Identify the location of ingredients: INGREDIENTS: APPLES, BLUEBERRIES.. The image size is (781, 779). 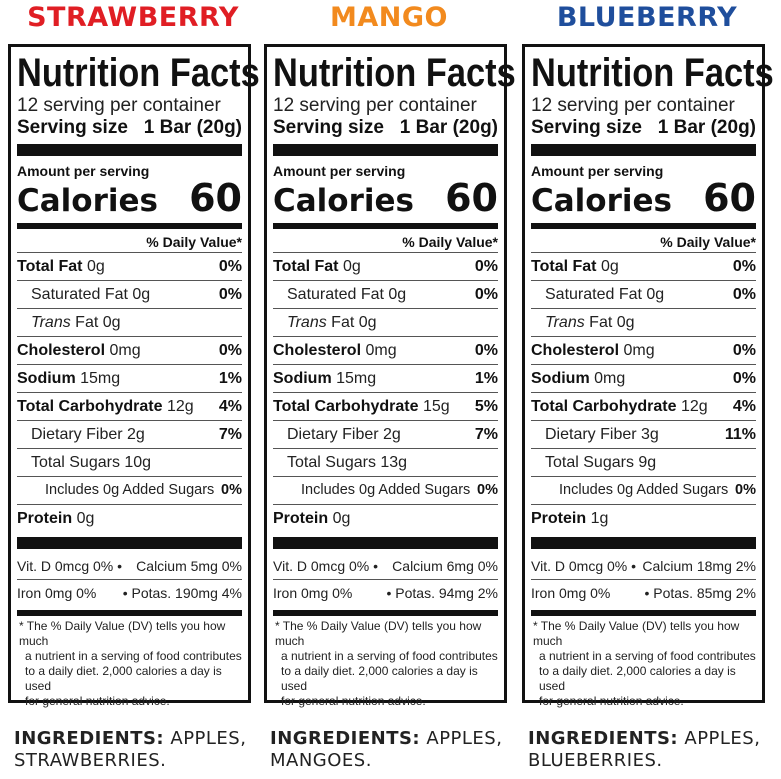
(644, 749).